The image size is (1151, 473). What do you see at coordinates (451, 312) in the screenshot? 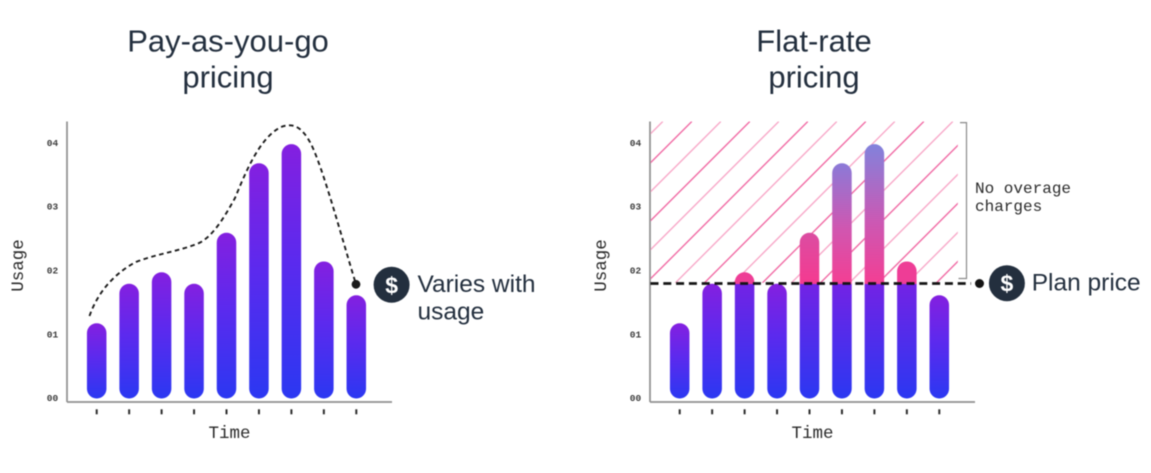
I see `svg-text: usage` at bounding box center [451, 312].